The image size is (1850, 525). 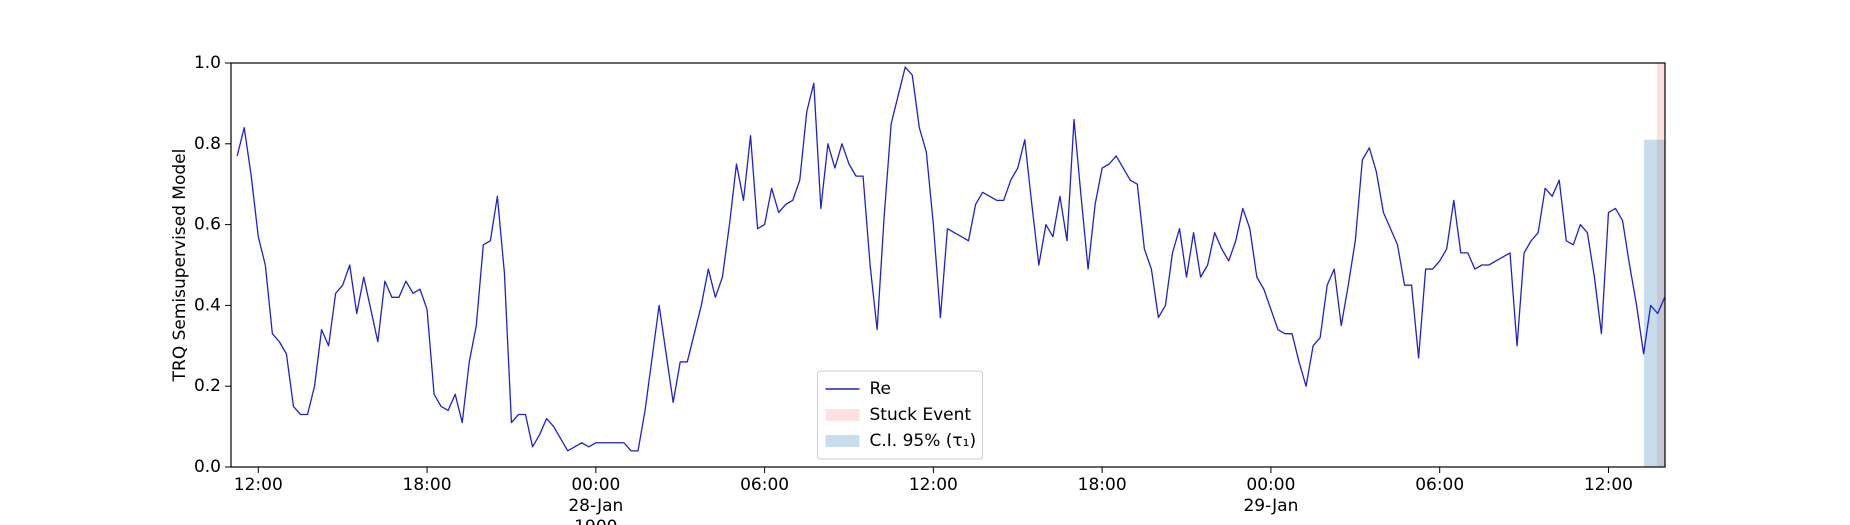 I want to click on legend-label: Stuck Event, so click(x=921, y=415).